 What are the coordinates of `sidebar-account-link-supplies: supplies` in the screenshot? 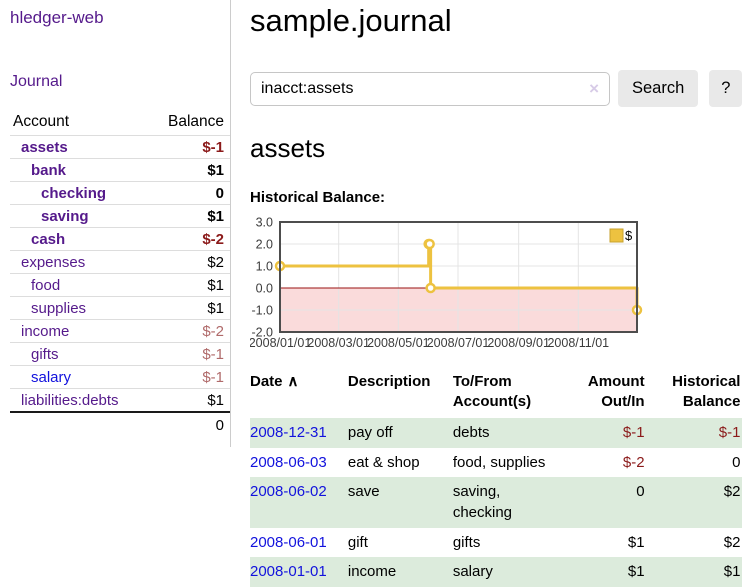 It's located at (59, 308).